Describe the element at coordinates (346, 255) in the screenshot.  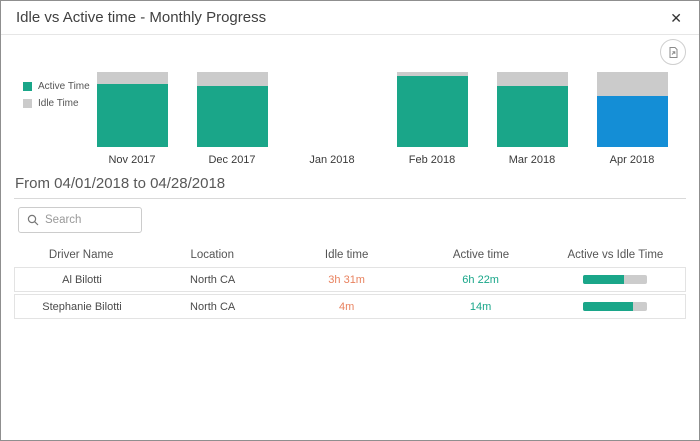
I see `column-header: Idle time` at that location.